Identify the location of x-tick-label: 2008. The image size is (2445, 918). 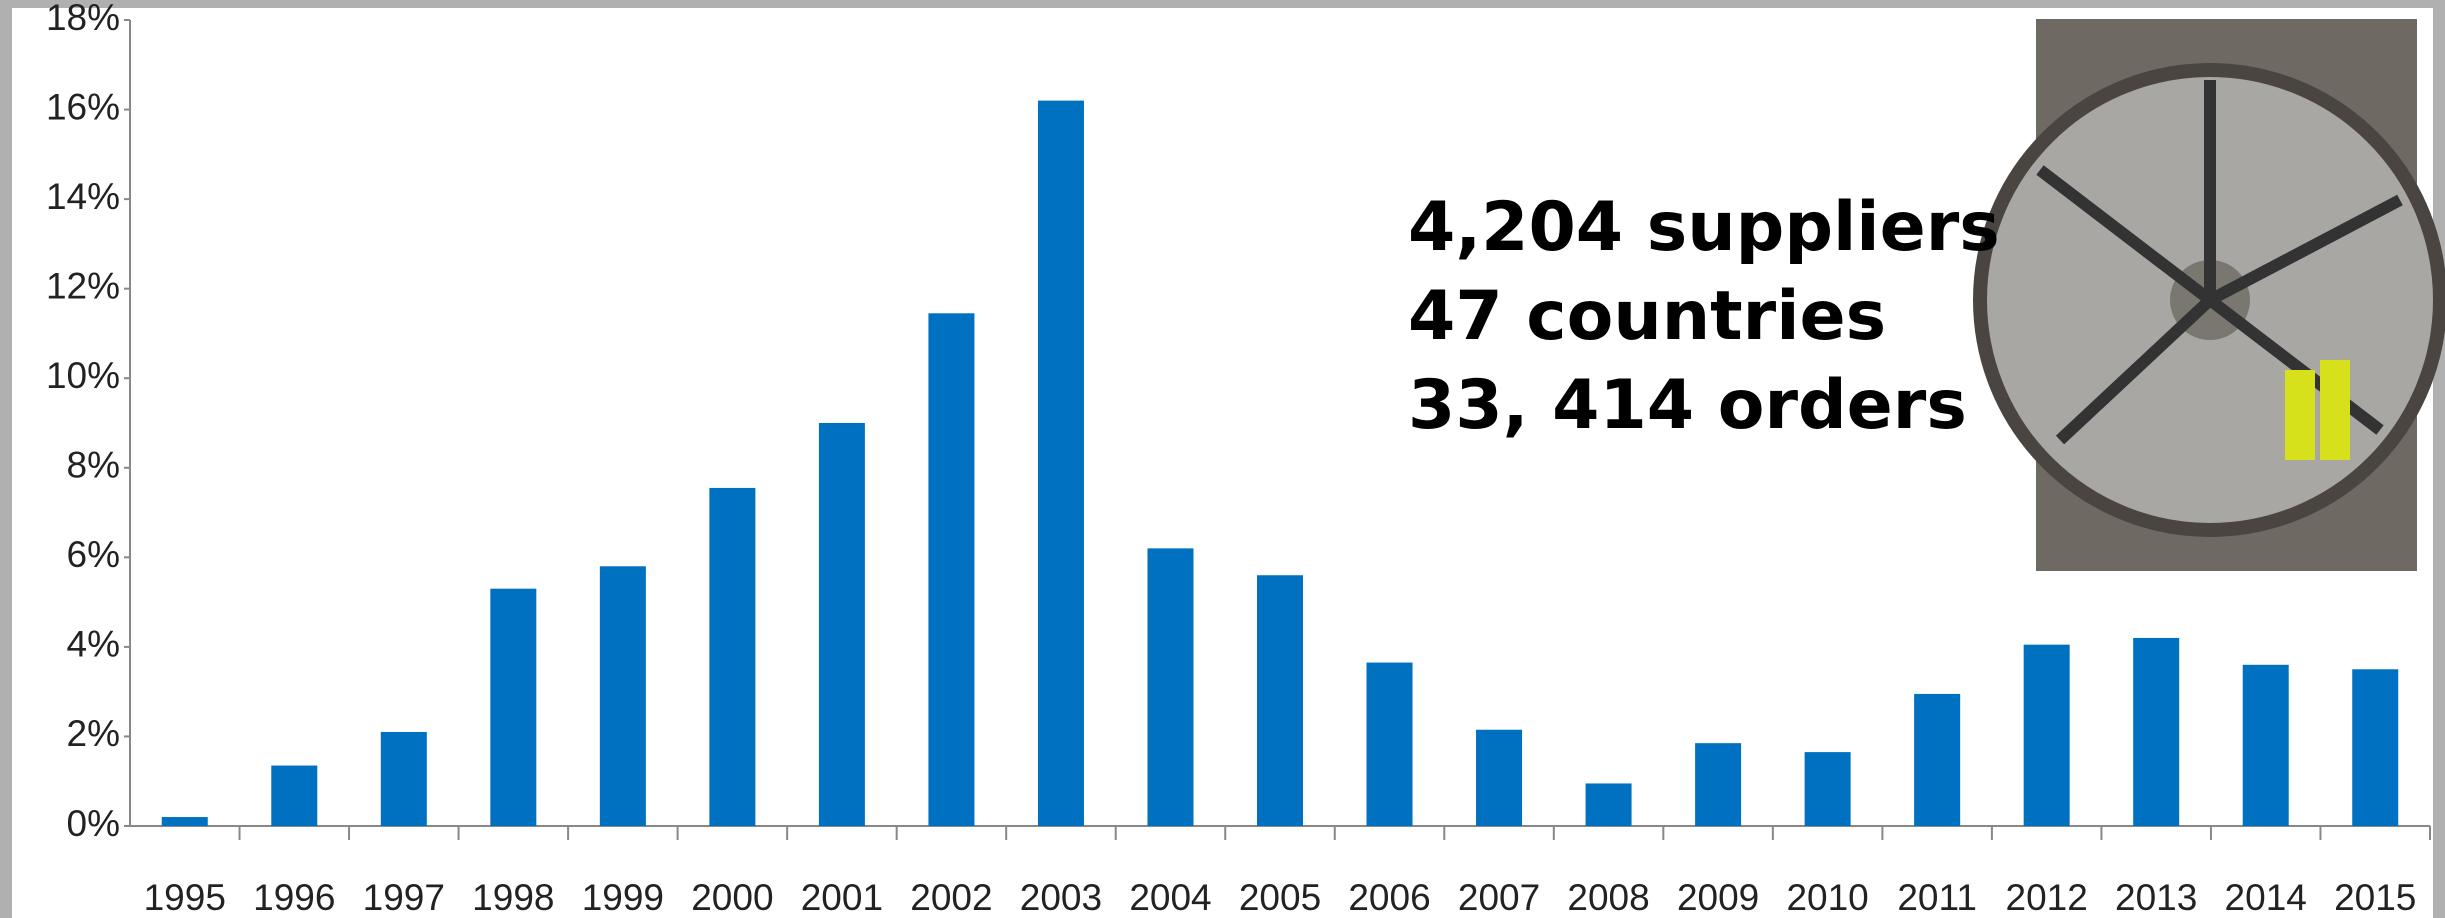
(1608, 897).